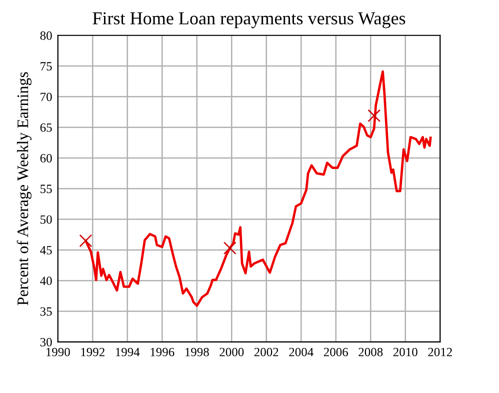 This screenshot has width=499, height=393. I want to click on x-tick-label: 1998, so click(197, 352).